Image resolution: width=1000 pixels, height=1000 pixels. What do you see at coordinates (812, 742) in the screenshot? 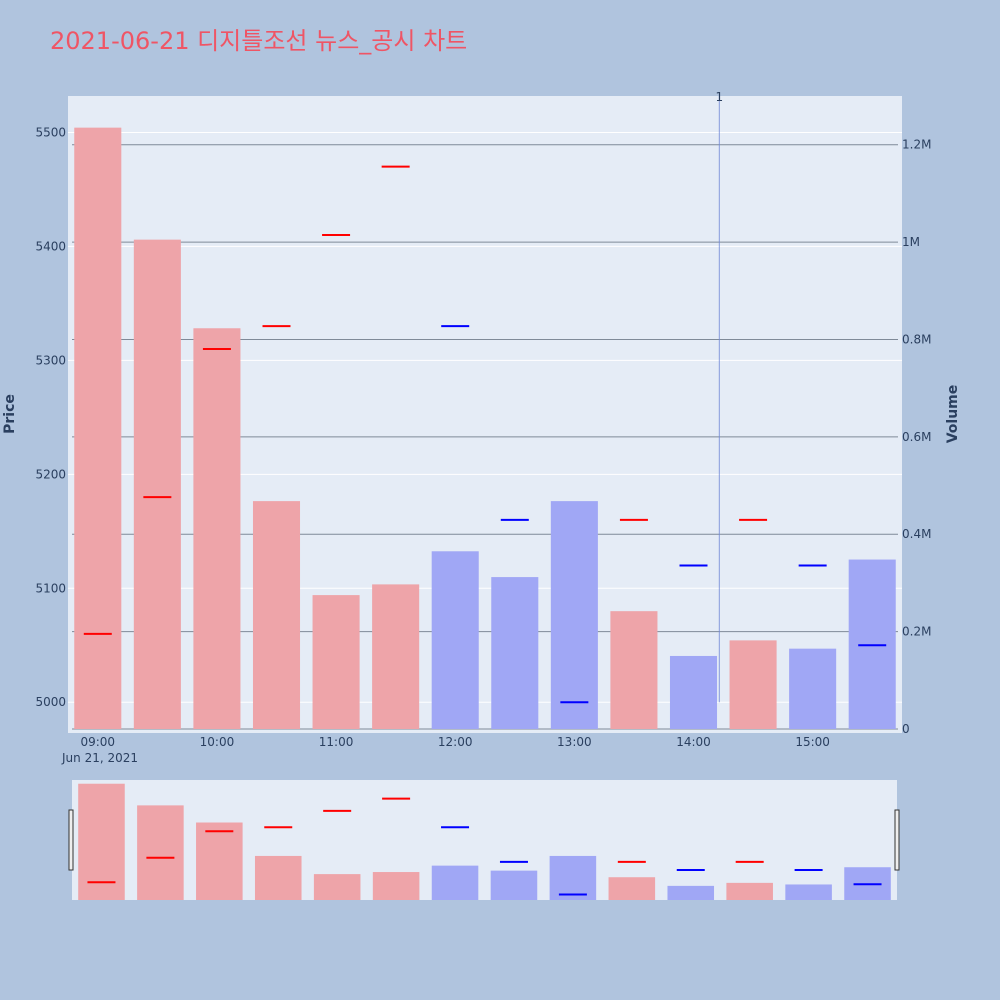
I see `time-tick-label: 15:00` at bounding box center [812, 742].